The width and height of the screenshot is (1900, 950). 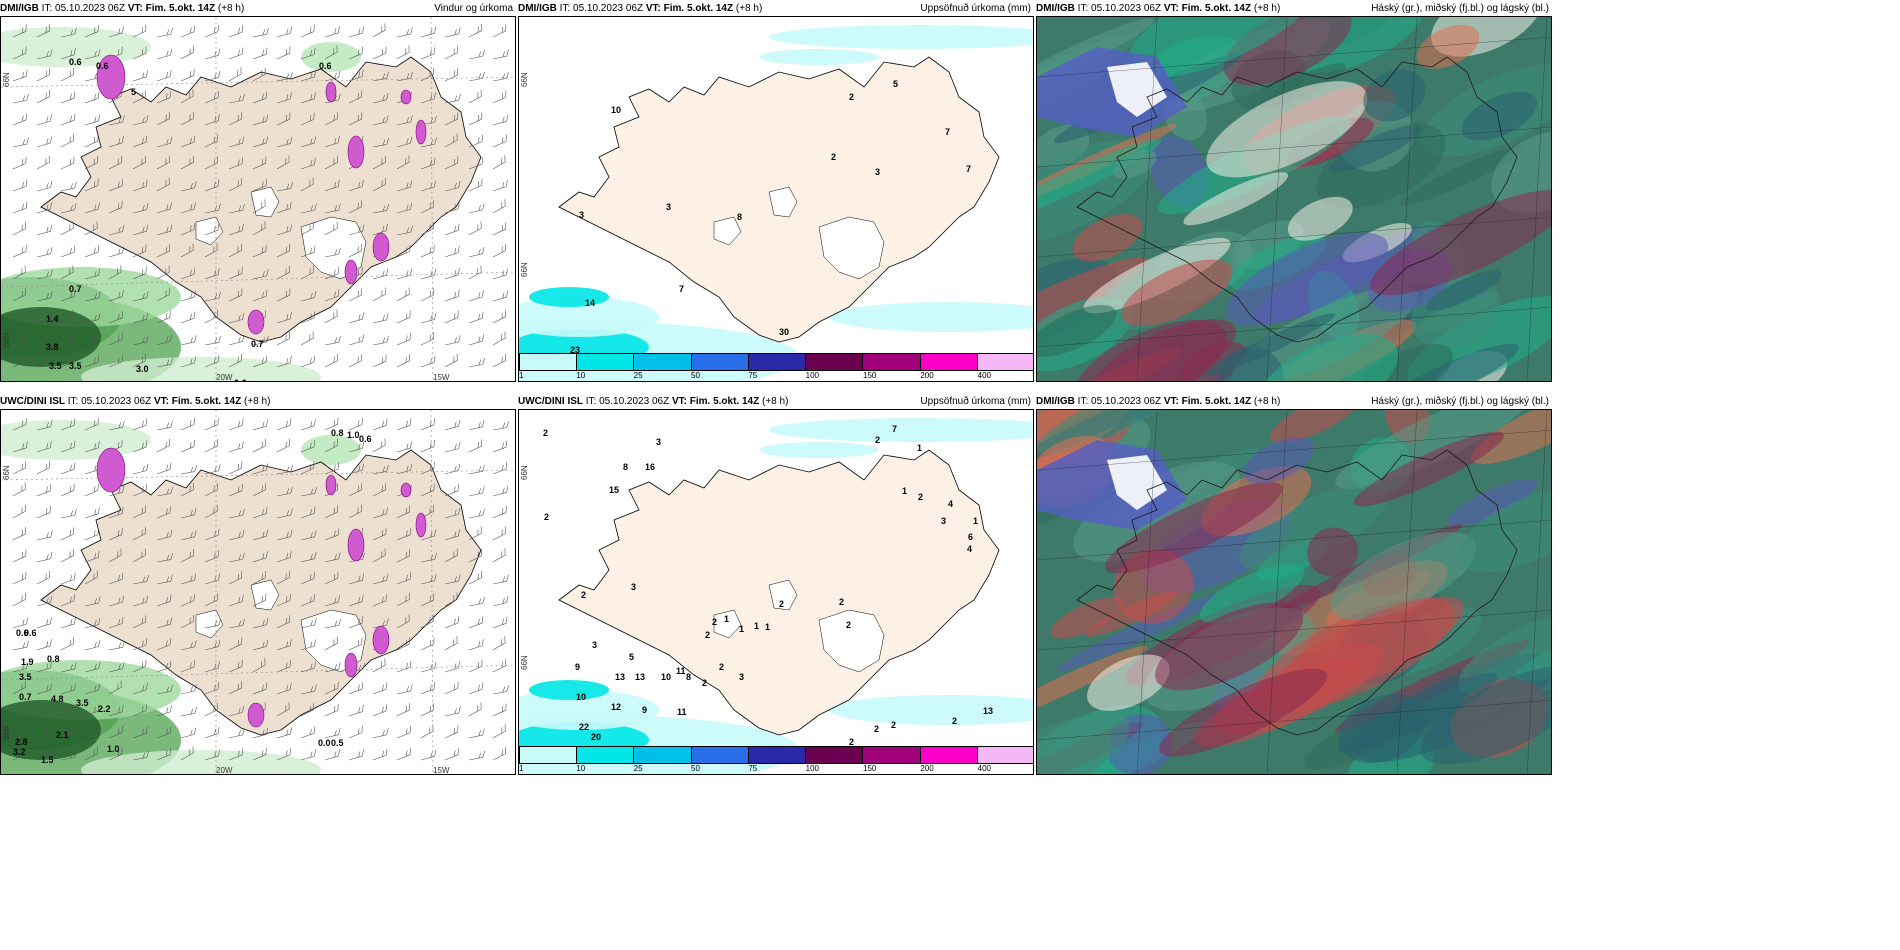 What do you see at coordinates (616, 707) in the screenshot?
I see `value-label: 12` at bounding box center [616, 707].